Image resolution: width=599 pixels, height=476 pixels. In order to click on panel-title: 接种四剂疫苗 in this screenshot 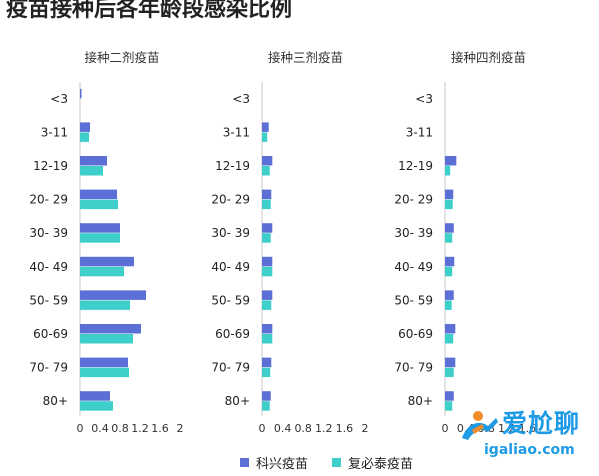, I will do `click(488, 57)`.